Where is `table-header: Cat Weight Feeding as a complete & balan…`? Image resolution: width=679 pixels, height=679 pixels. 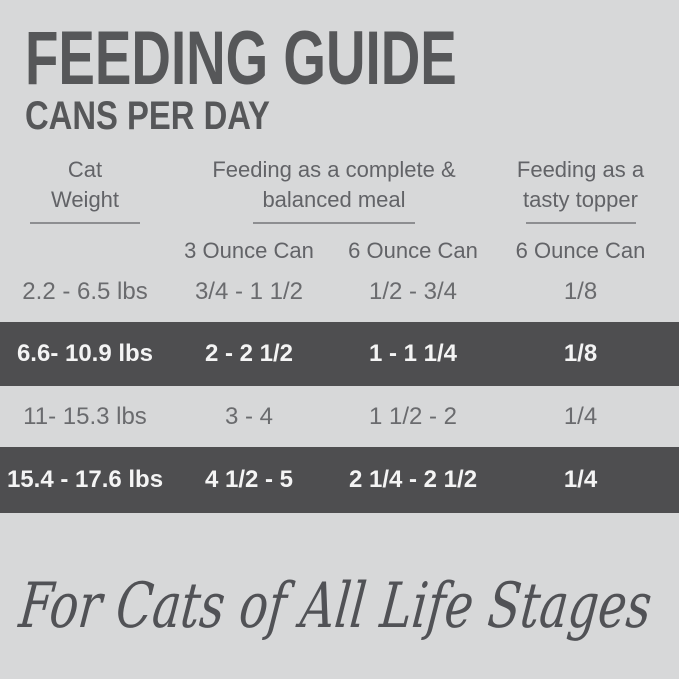 table-header: Cat Weight Feeding as a complete & balan… is located at coordinates (339, 189).